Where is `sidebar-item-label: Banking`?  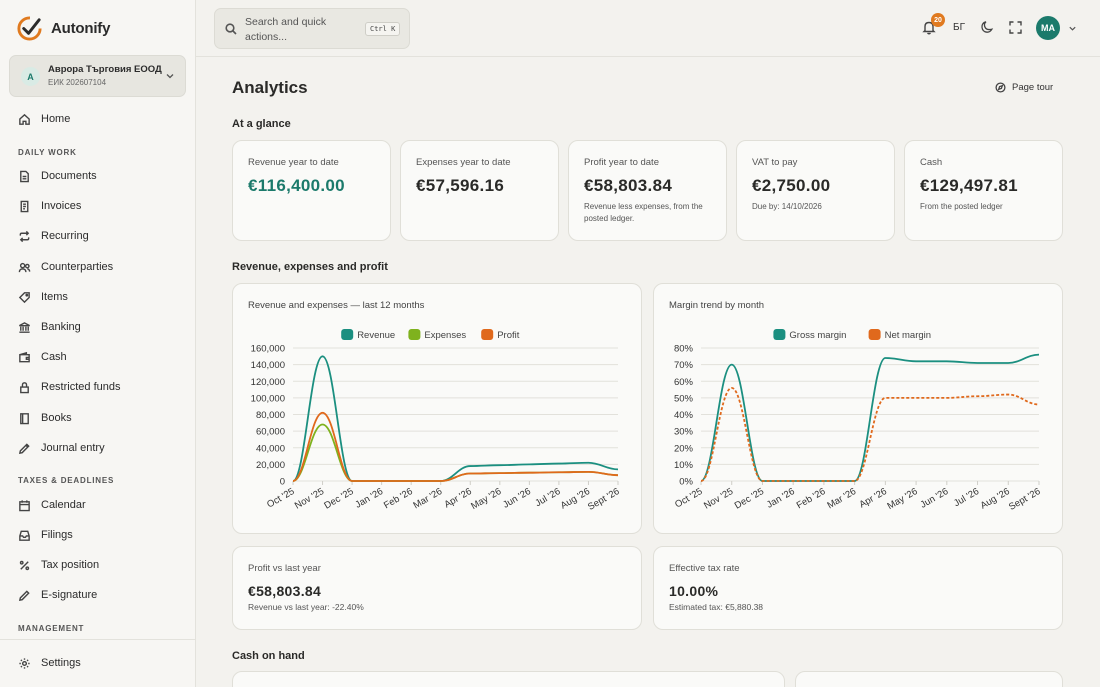
sidebar-item-label: Banking is located at coordinates (61, 327).